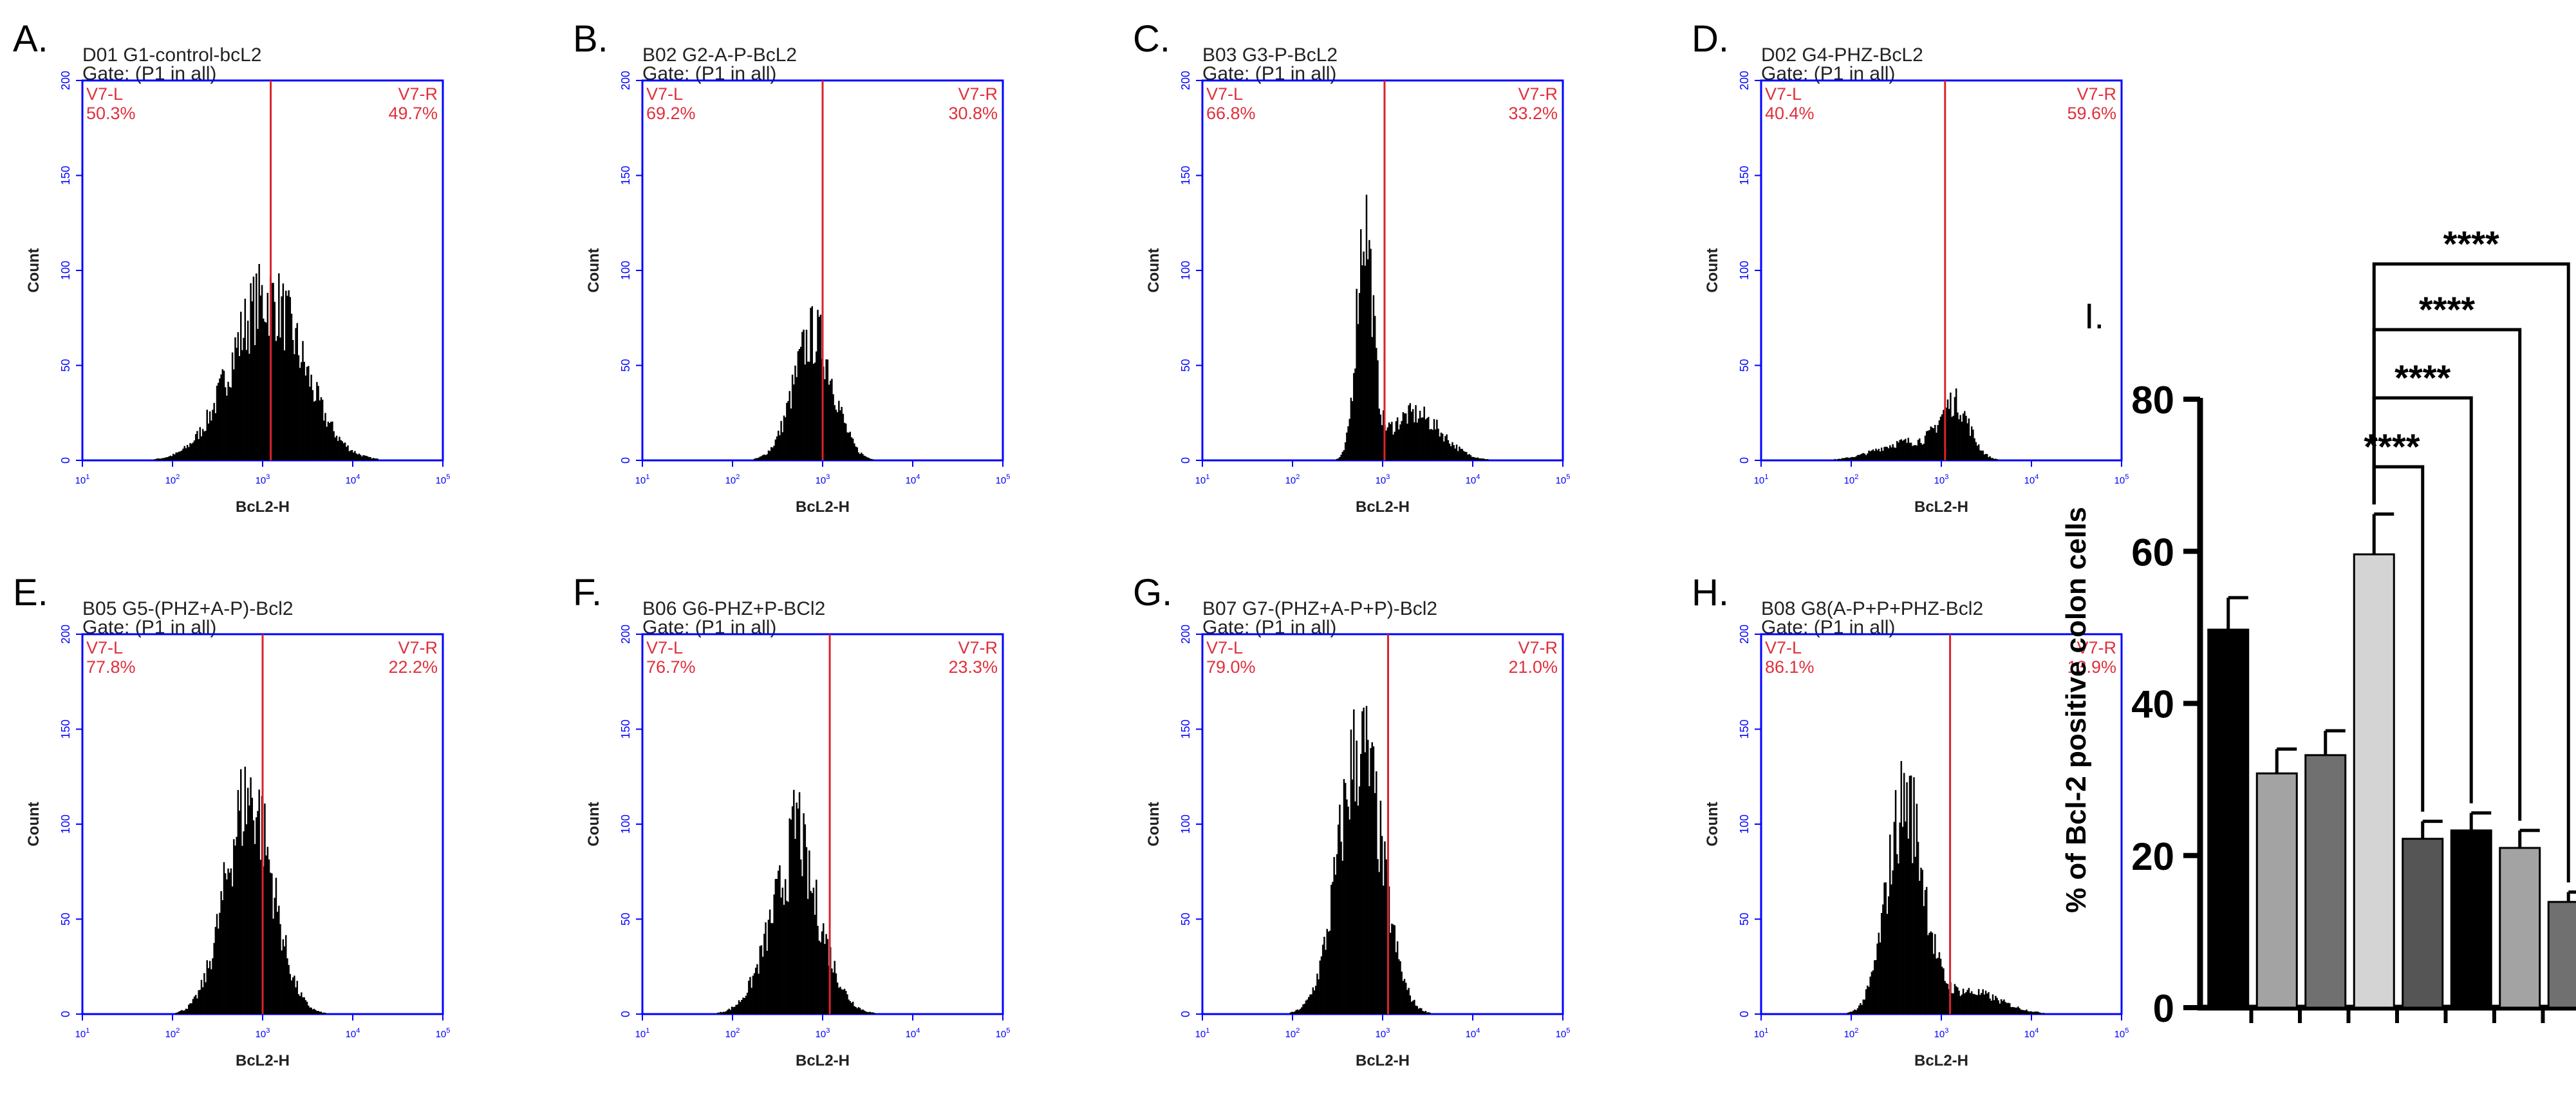 This screenshot has height=1101, width=2576. I want to click on right-region-percent: 49.7%, so click(413, 113).